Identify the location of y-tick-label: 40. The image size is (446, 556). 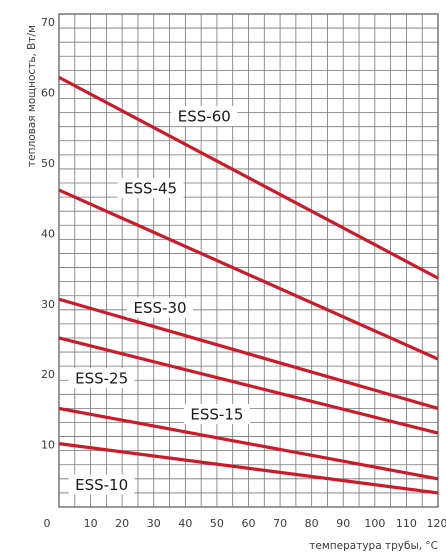
(48, 233).